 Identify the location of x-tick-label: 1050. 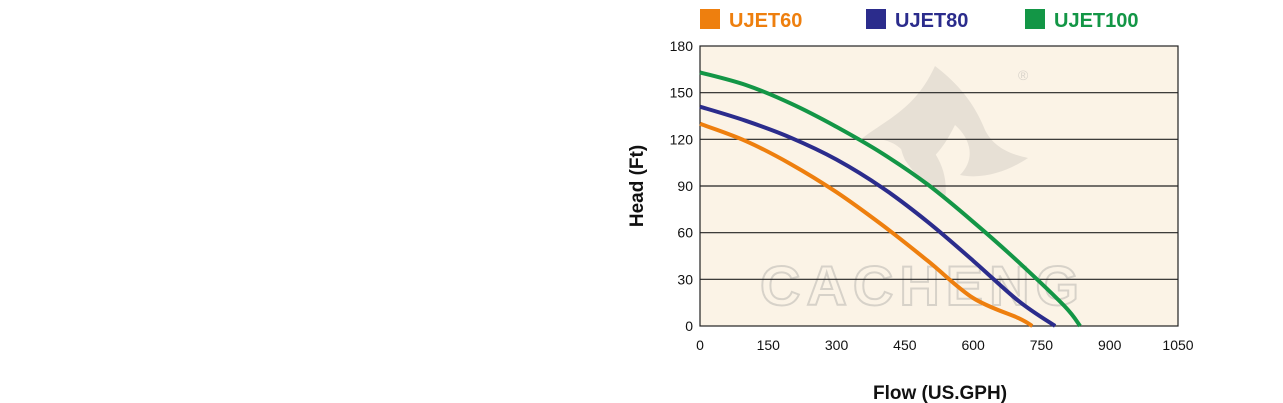
(1177, 345).